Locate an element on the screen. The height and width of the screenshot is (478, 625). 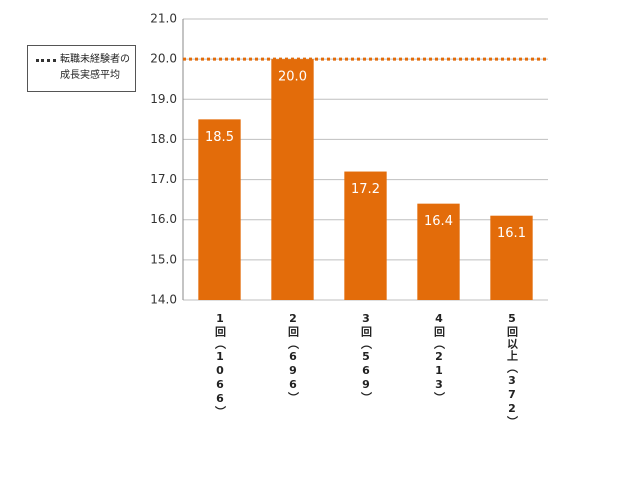
y-tick-label: 14.0 is located at coordinates (163, 300).